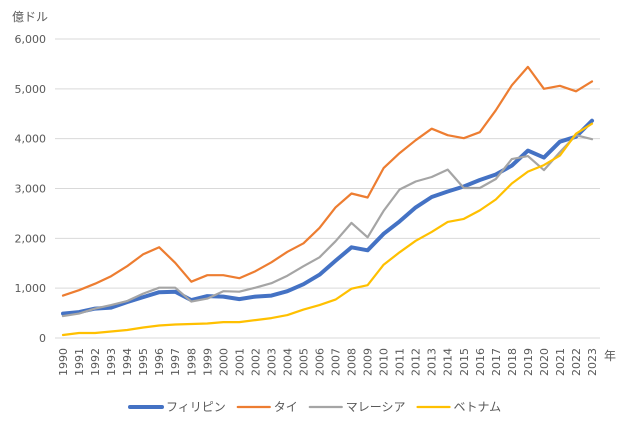  I want to click on x-tick-label: 2006, so click(319, 362).